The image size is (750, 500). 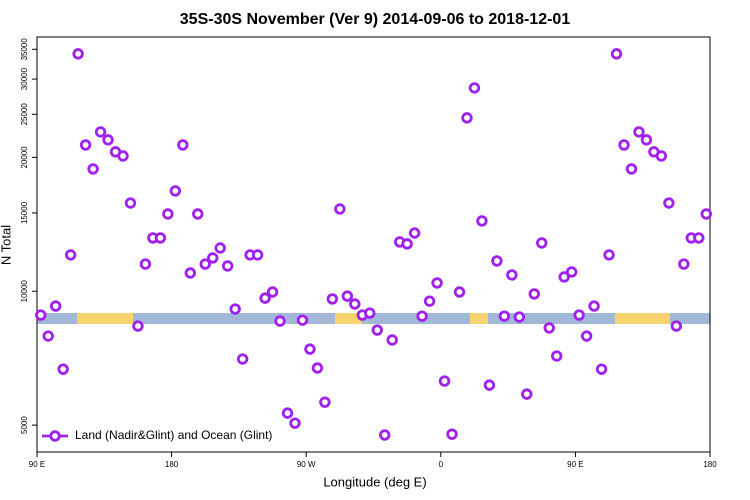 I want to click on y-tick-label: 25000, so click(x=24, y=114).